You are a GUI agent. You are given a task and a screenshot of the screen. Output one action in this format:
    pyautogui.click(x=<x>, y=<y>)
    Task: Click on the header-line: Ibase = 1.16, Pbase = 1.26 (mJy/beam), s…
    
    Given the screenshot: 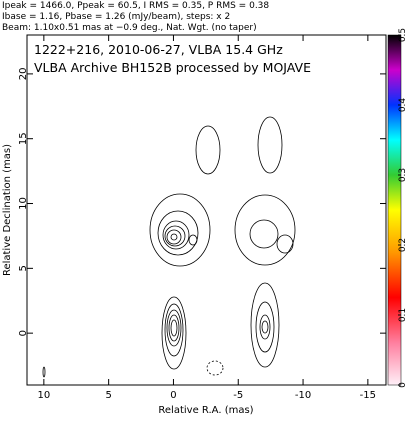 What is the action you would take?
    pyautogui.click(x=116, y=17)
    